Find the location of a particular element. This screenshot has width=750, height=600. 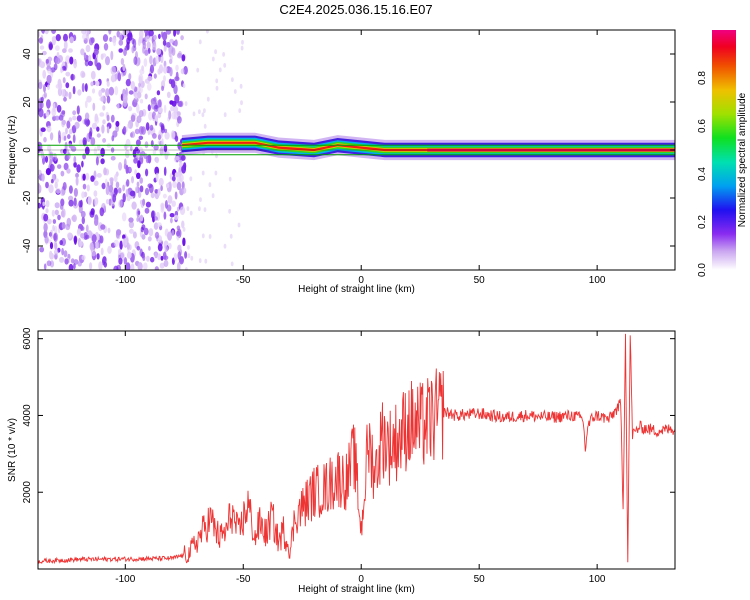

colorbar-tick-label: 0.6 is located at coordinates (702, 126).